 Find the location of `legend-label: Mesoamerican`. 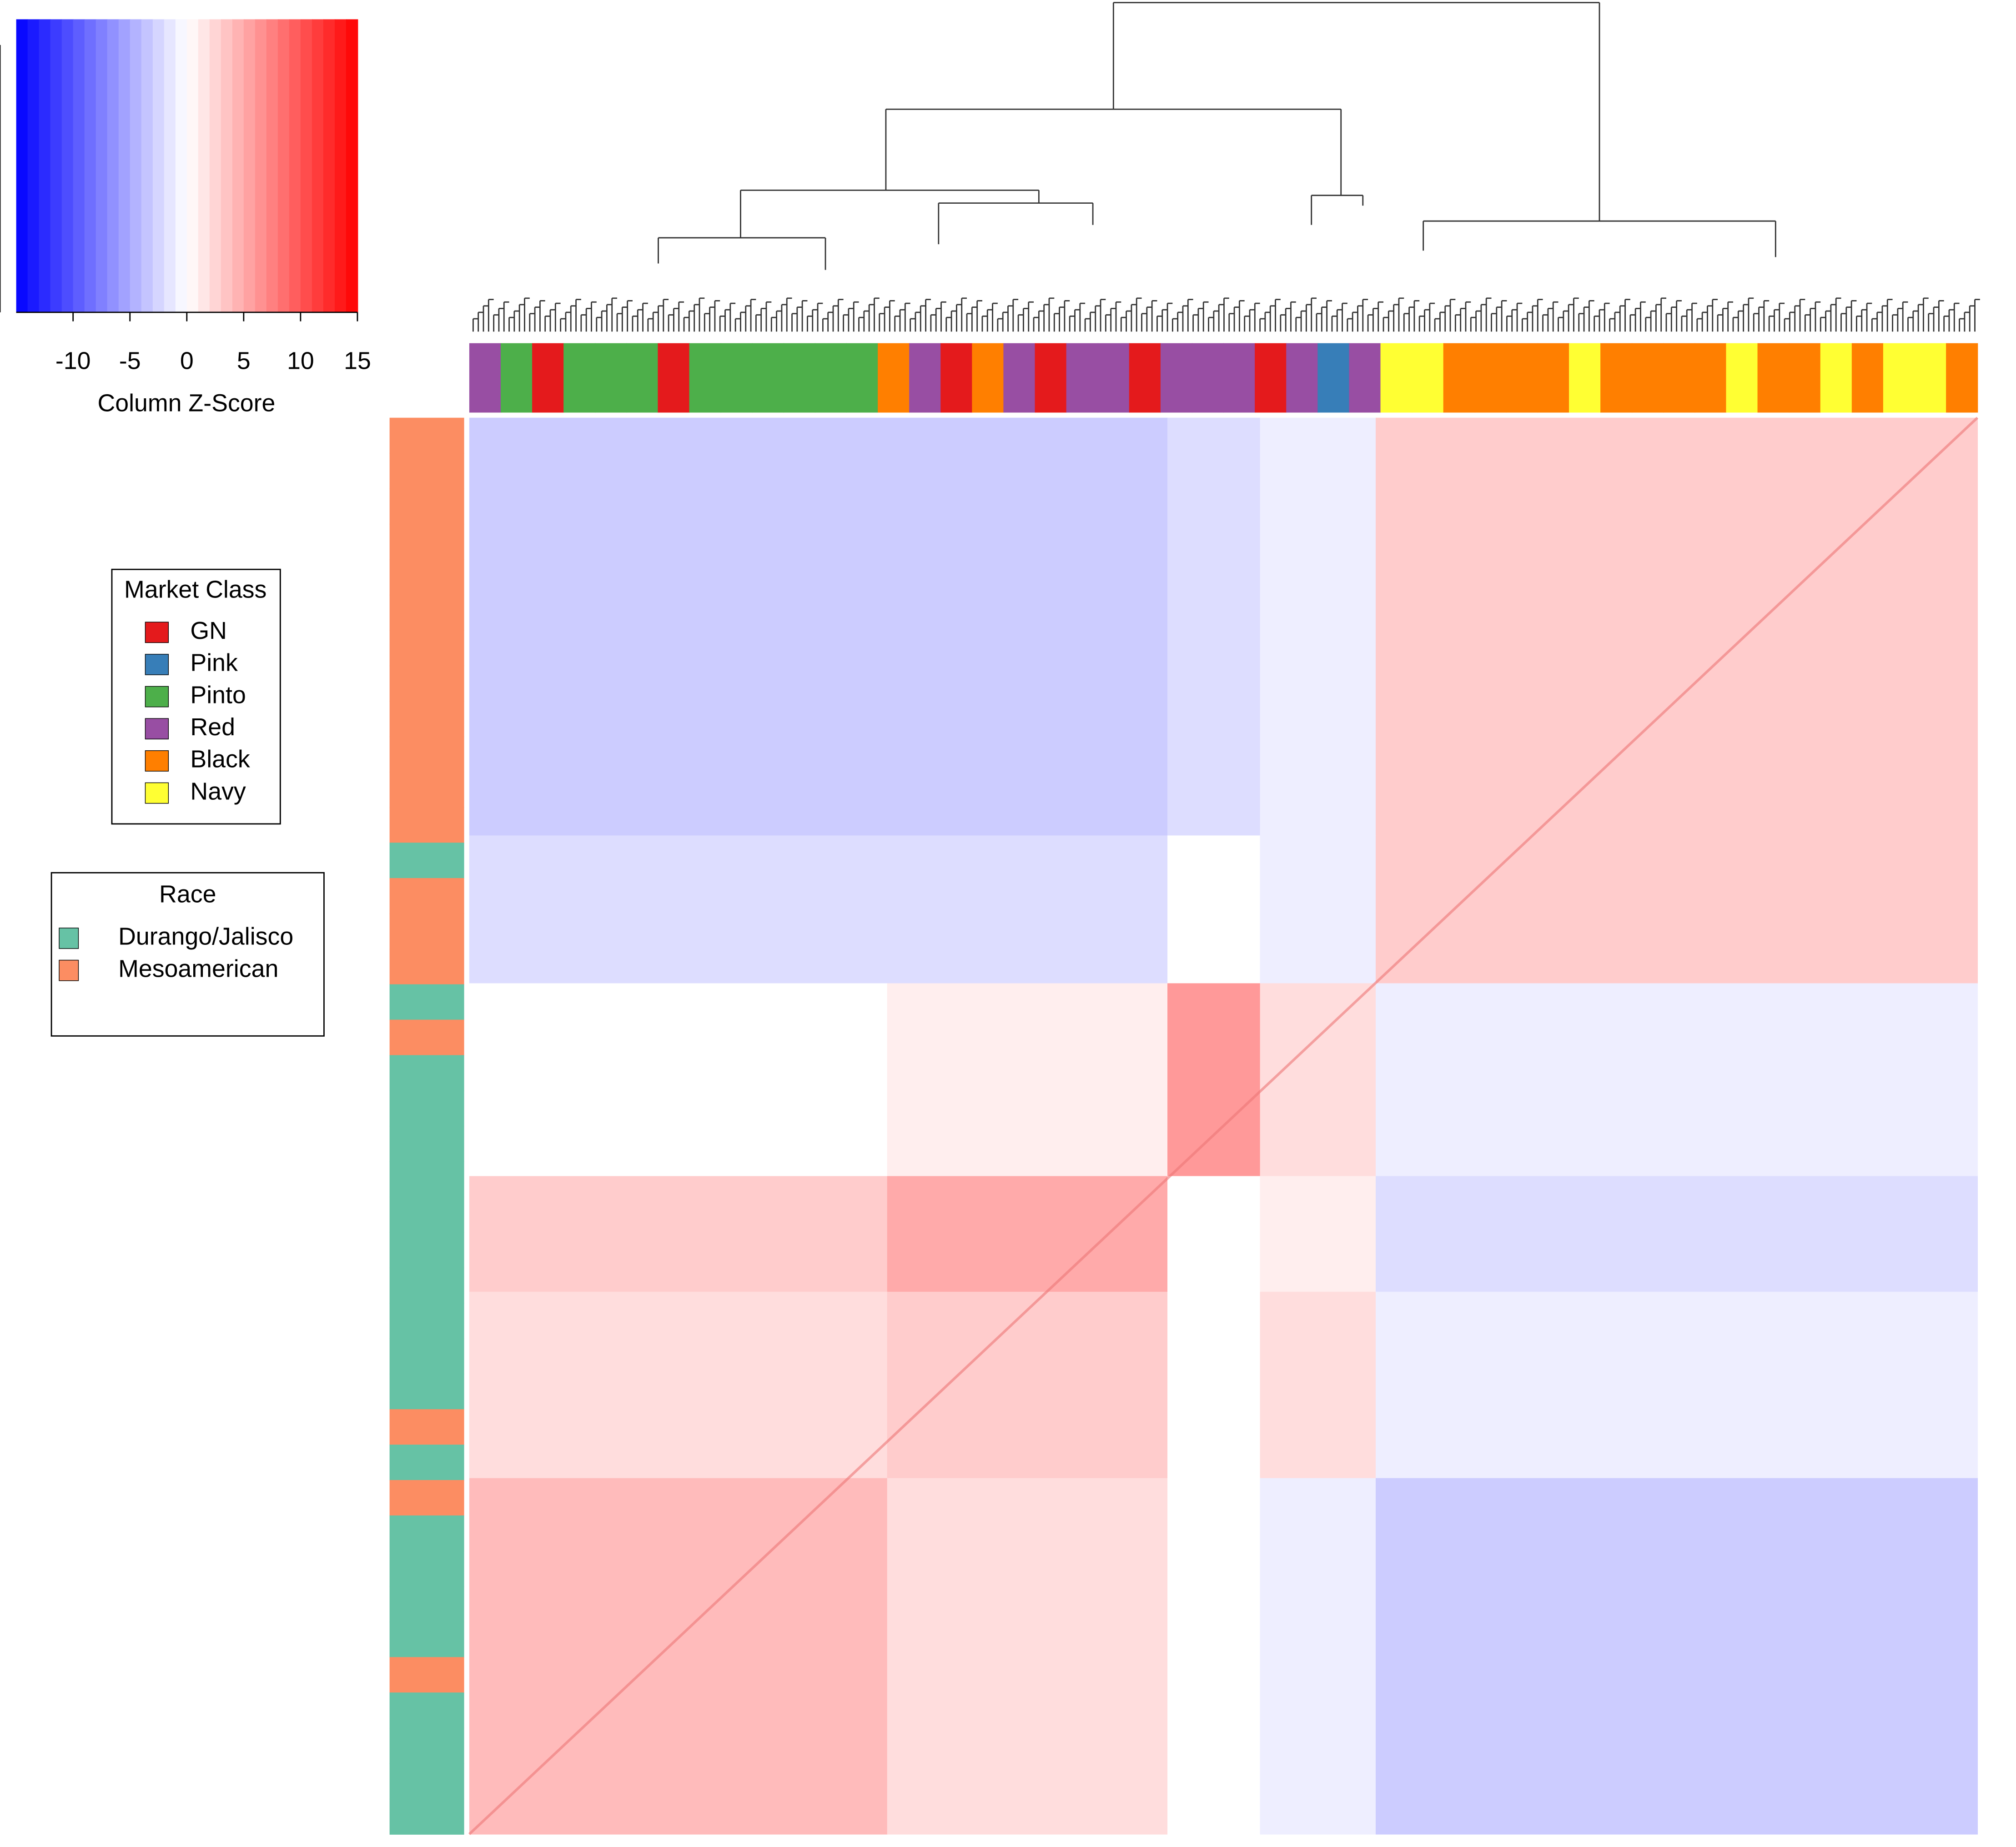

legend-label: Mesoamerican is located at coordinates (198, 969).